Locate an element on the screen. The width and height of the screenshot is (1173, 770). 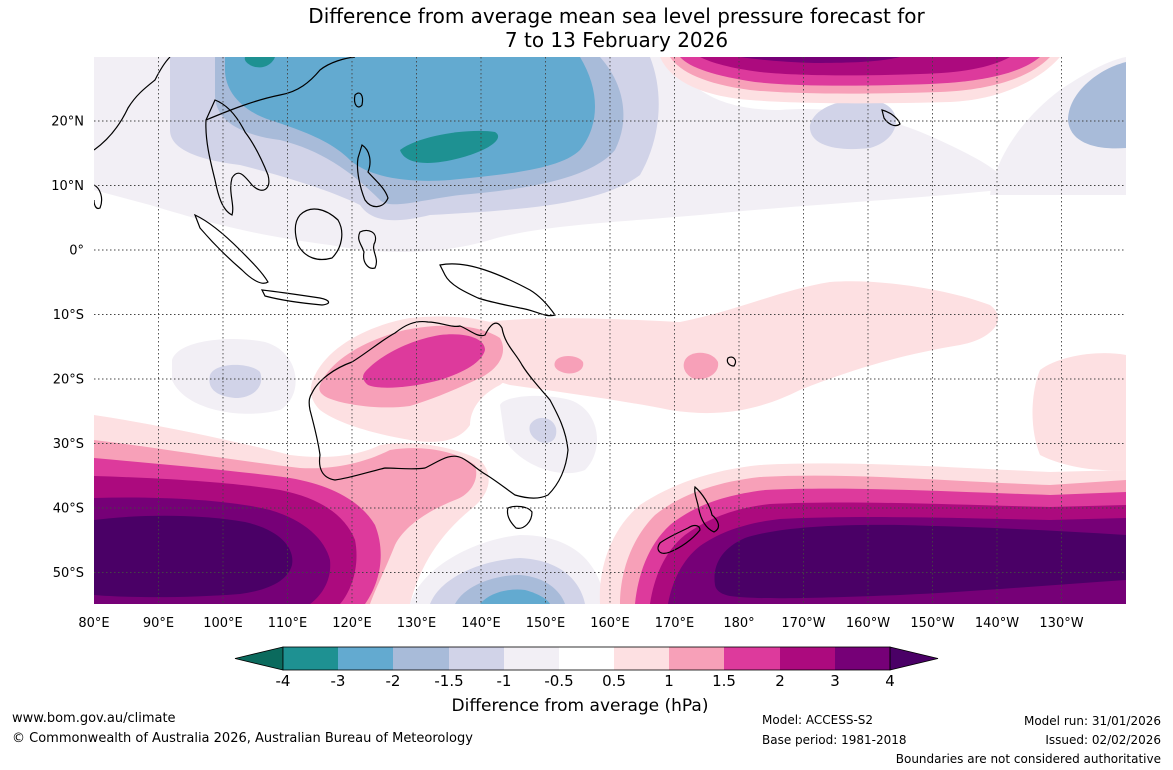
lon-label: 170°W is located at coordinates (803, 623).